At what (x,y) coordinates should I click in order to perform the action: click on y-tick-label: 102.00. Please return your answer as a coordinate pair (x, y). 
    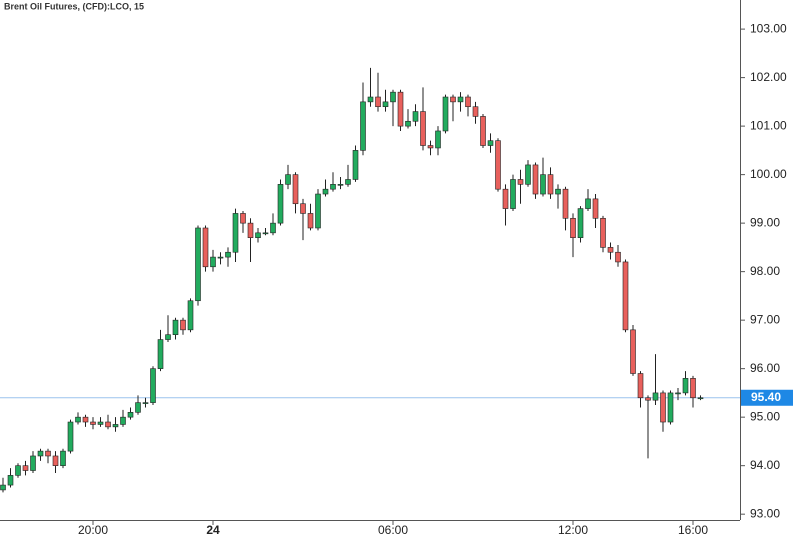
    Looking at the image, I should click on (768, 77).